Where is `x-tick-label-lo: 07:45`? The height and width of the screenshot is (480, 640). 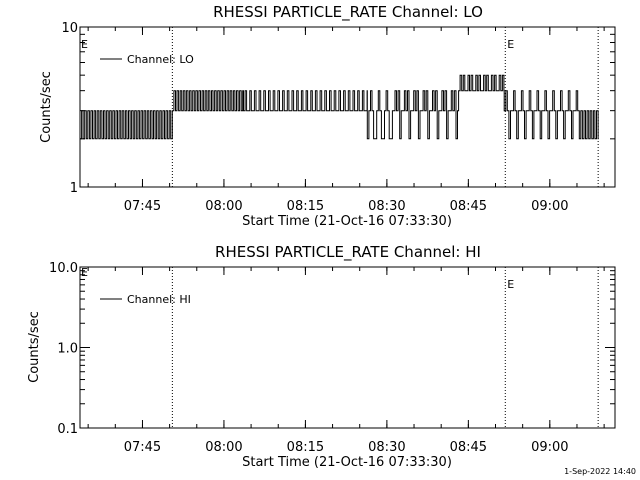
x-tick-label-lo: 07:45 is located at coordinates (142, 206).